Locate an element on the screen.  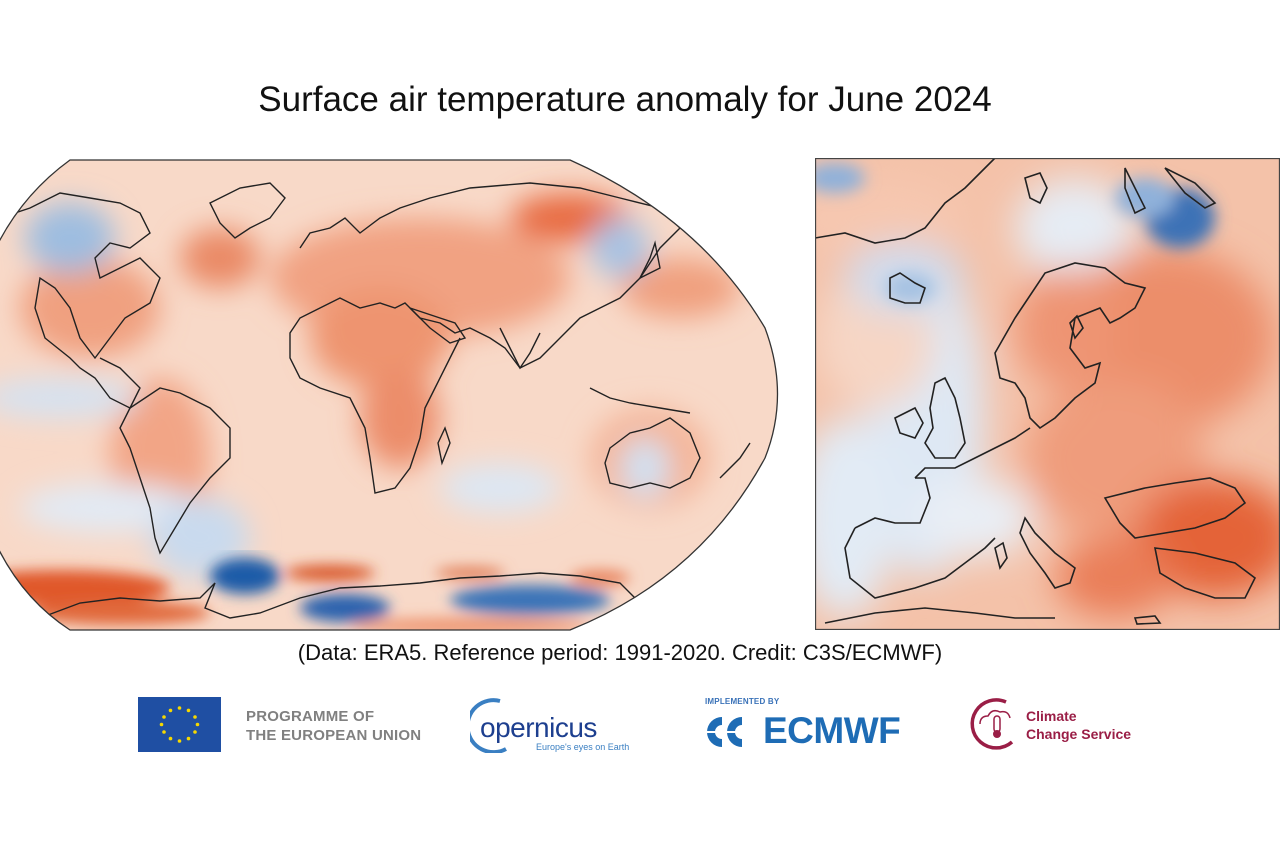
eu-programme-text: PROGRAMME OF THE EUROPEAN UNION is located at coordinates (334, 726).